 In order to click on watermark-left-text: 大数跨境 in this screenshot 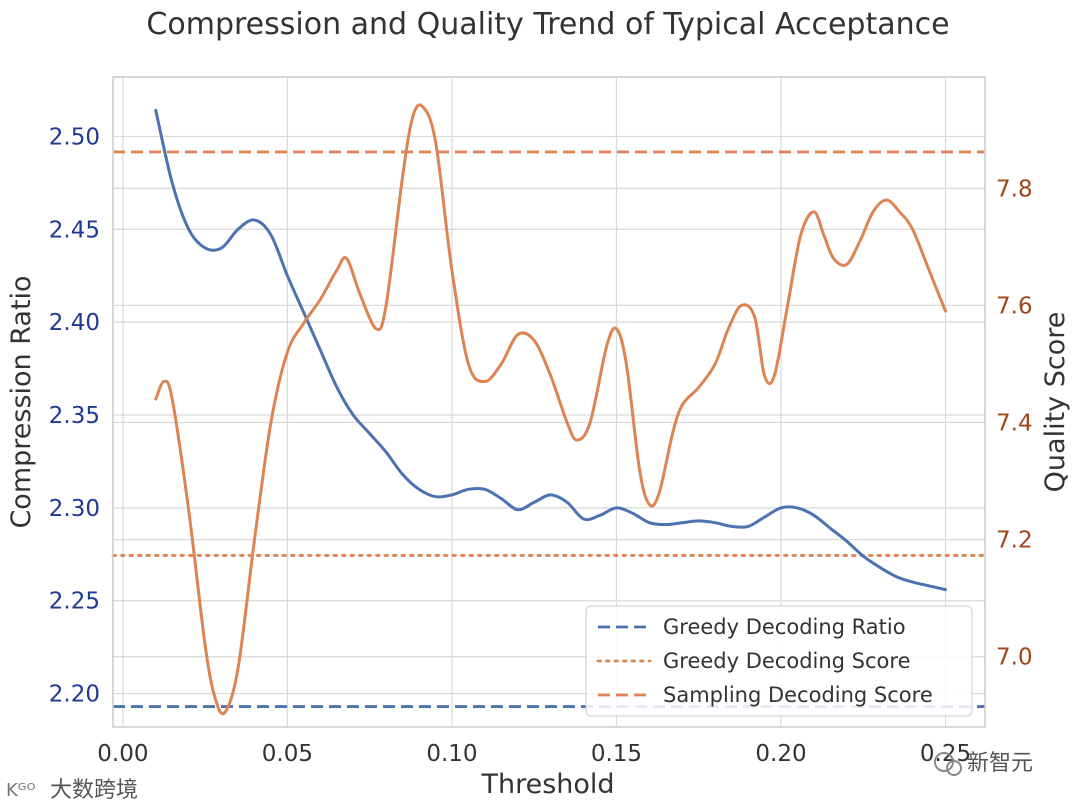, I will do `click(94, 790)`.